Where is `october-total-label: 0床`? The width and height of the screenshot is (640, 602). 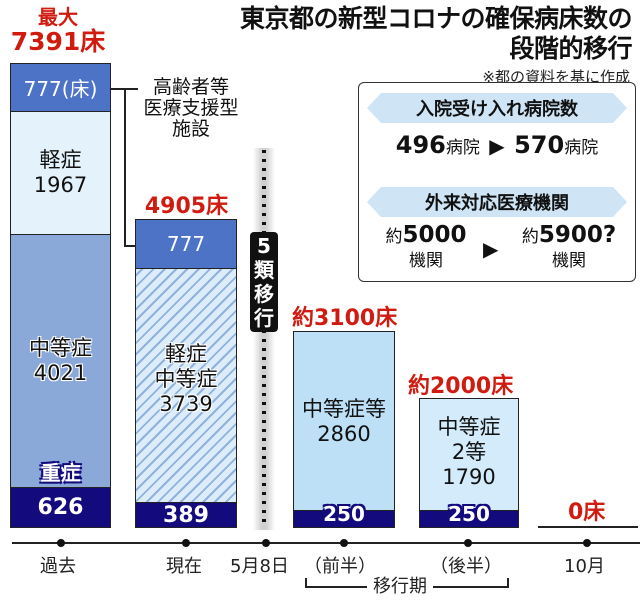
october-total-label: 0床 is located at coordinates (587, 512).